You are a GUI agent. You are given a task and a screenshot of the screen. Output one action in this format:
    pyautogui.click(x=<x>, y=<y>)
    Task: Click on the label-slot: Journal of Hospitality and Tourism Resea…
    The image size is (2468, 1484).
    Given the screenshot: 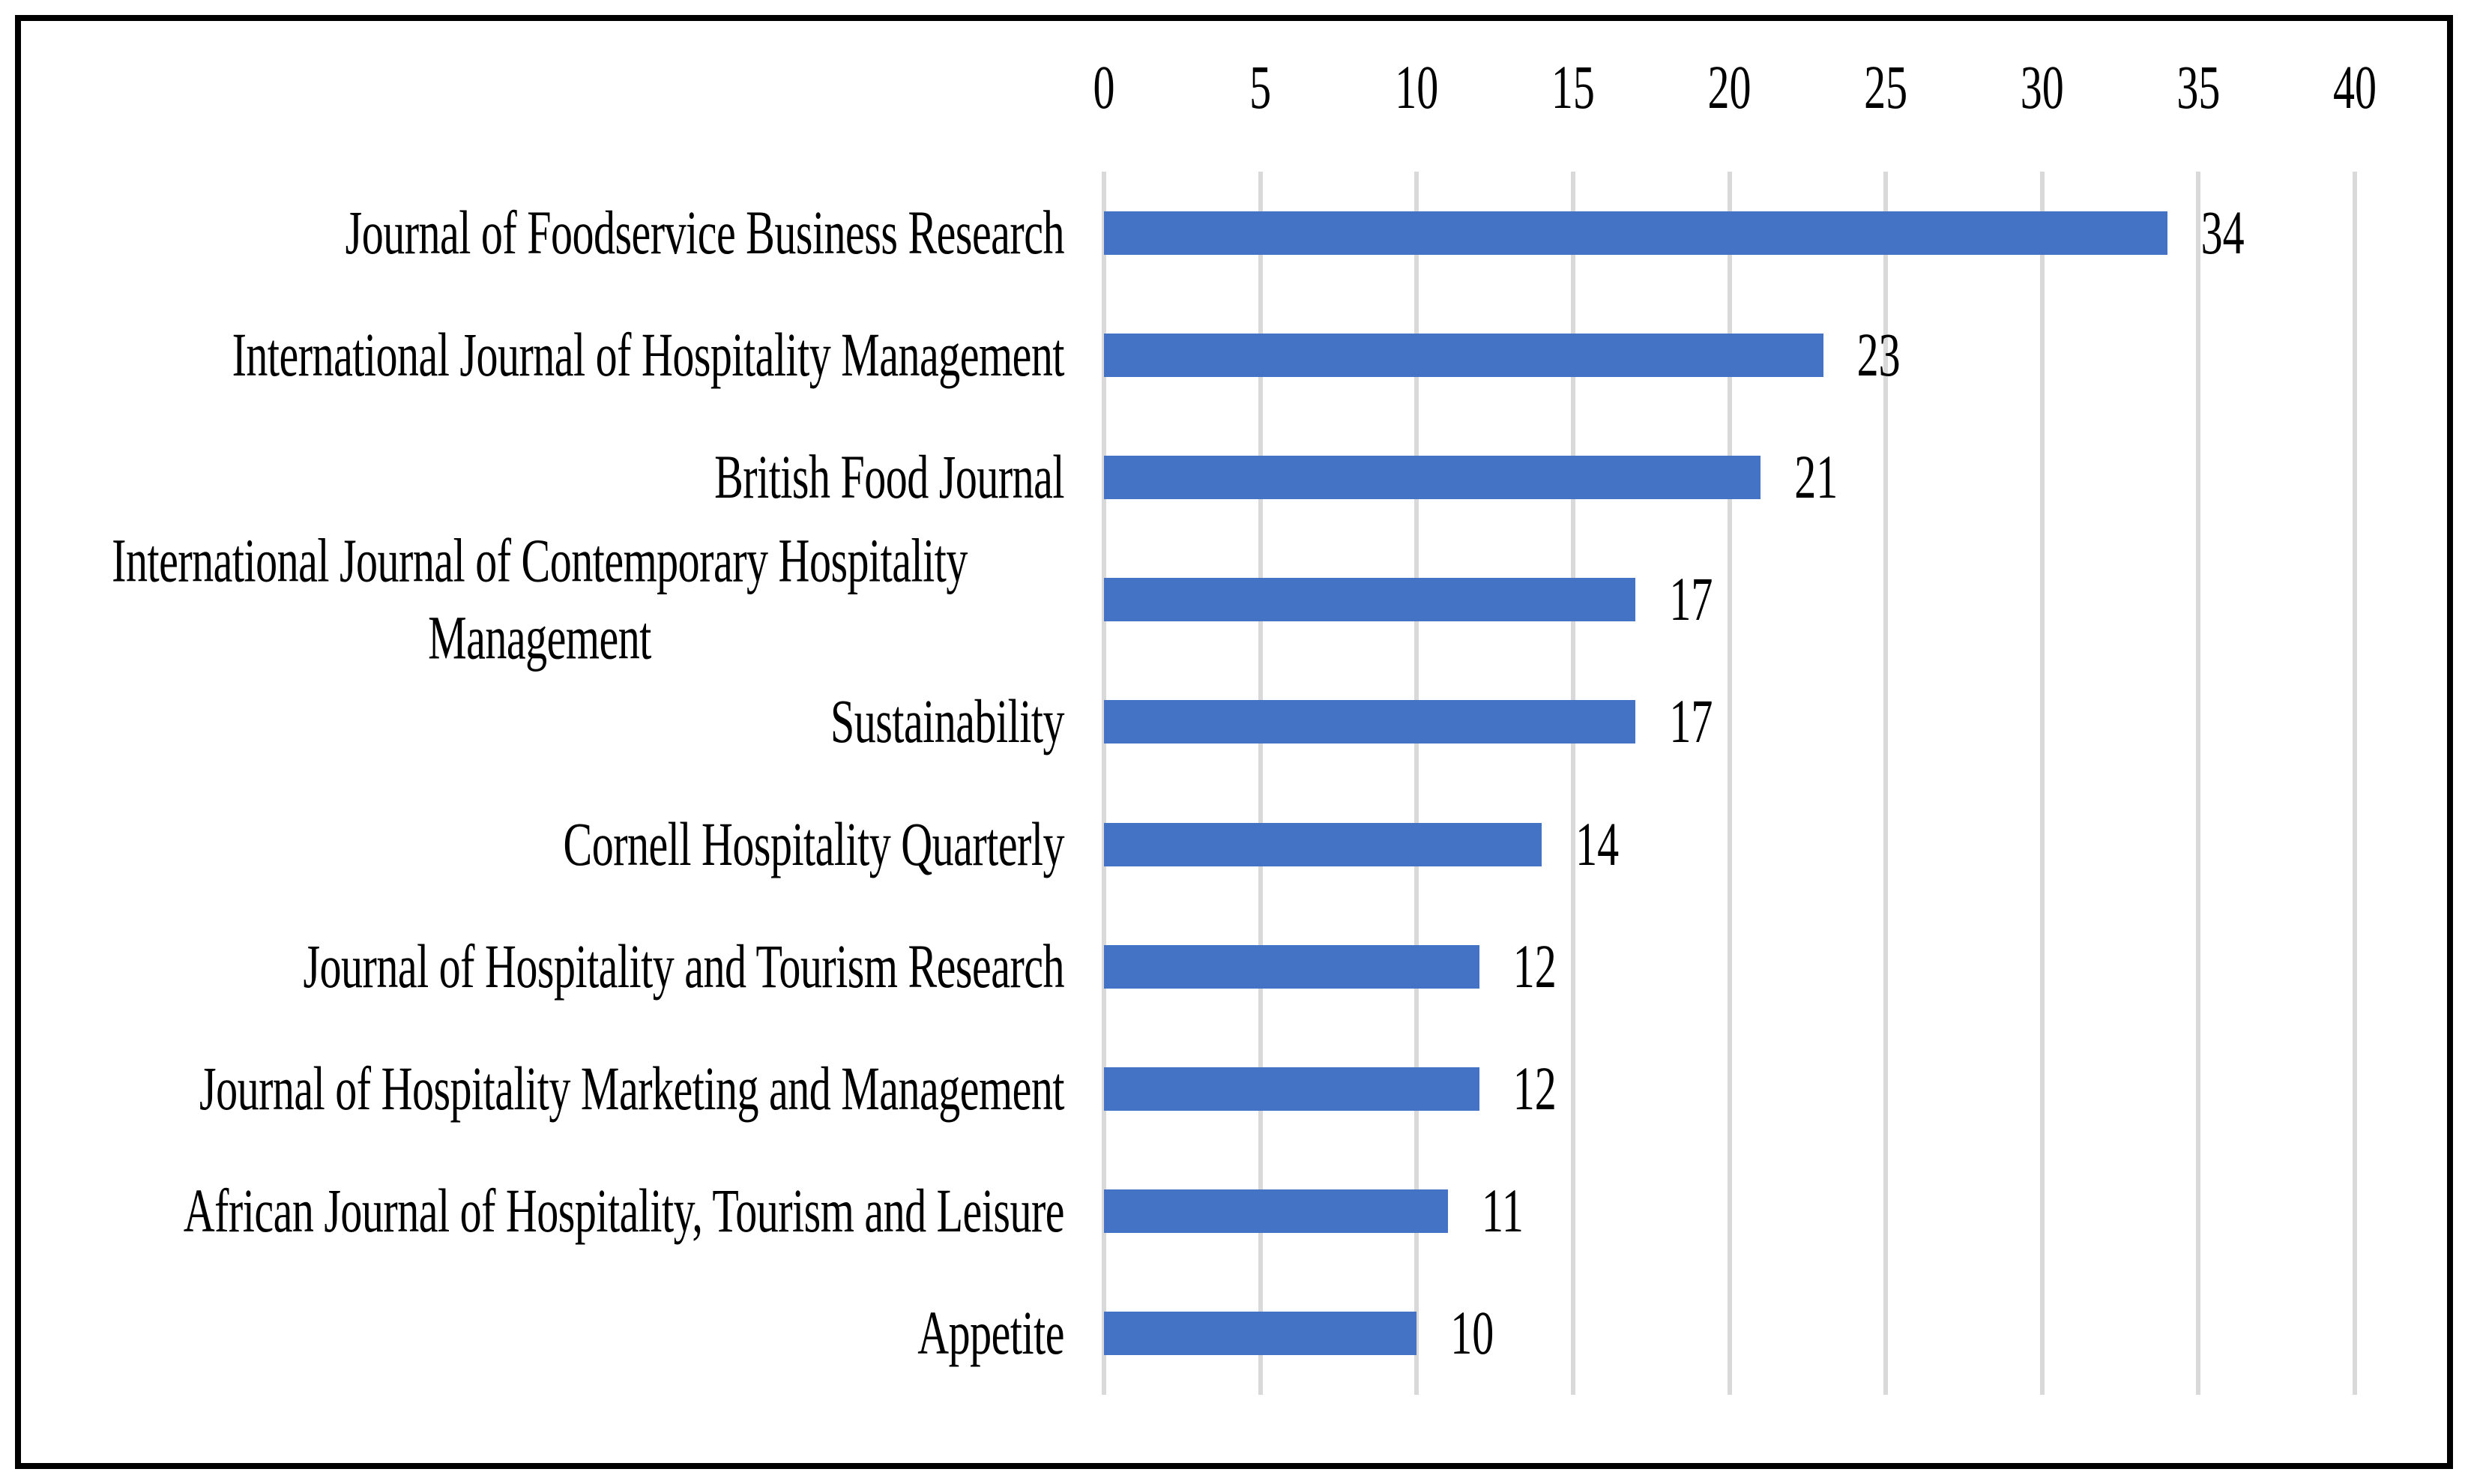 What is the action you would take?
    pyautogui.click(x=540, y=967)
    